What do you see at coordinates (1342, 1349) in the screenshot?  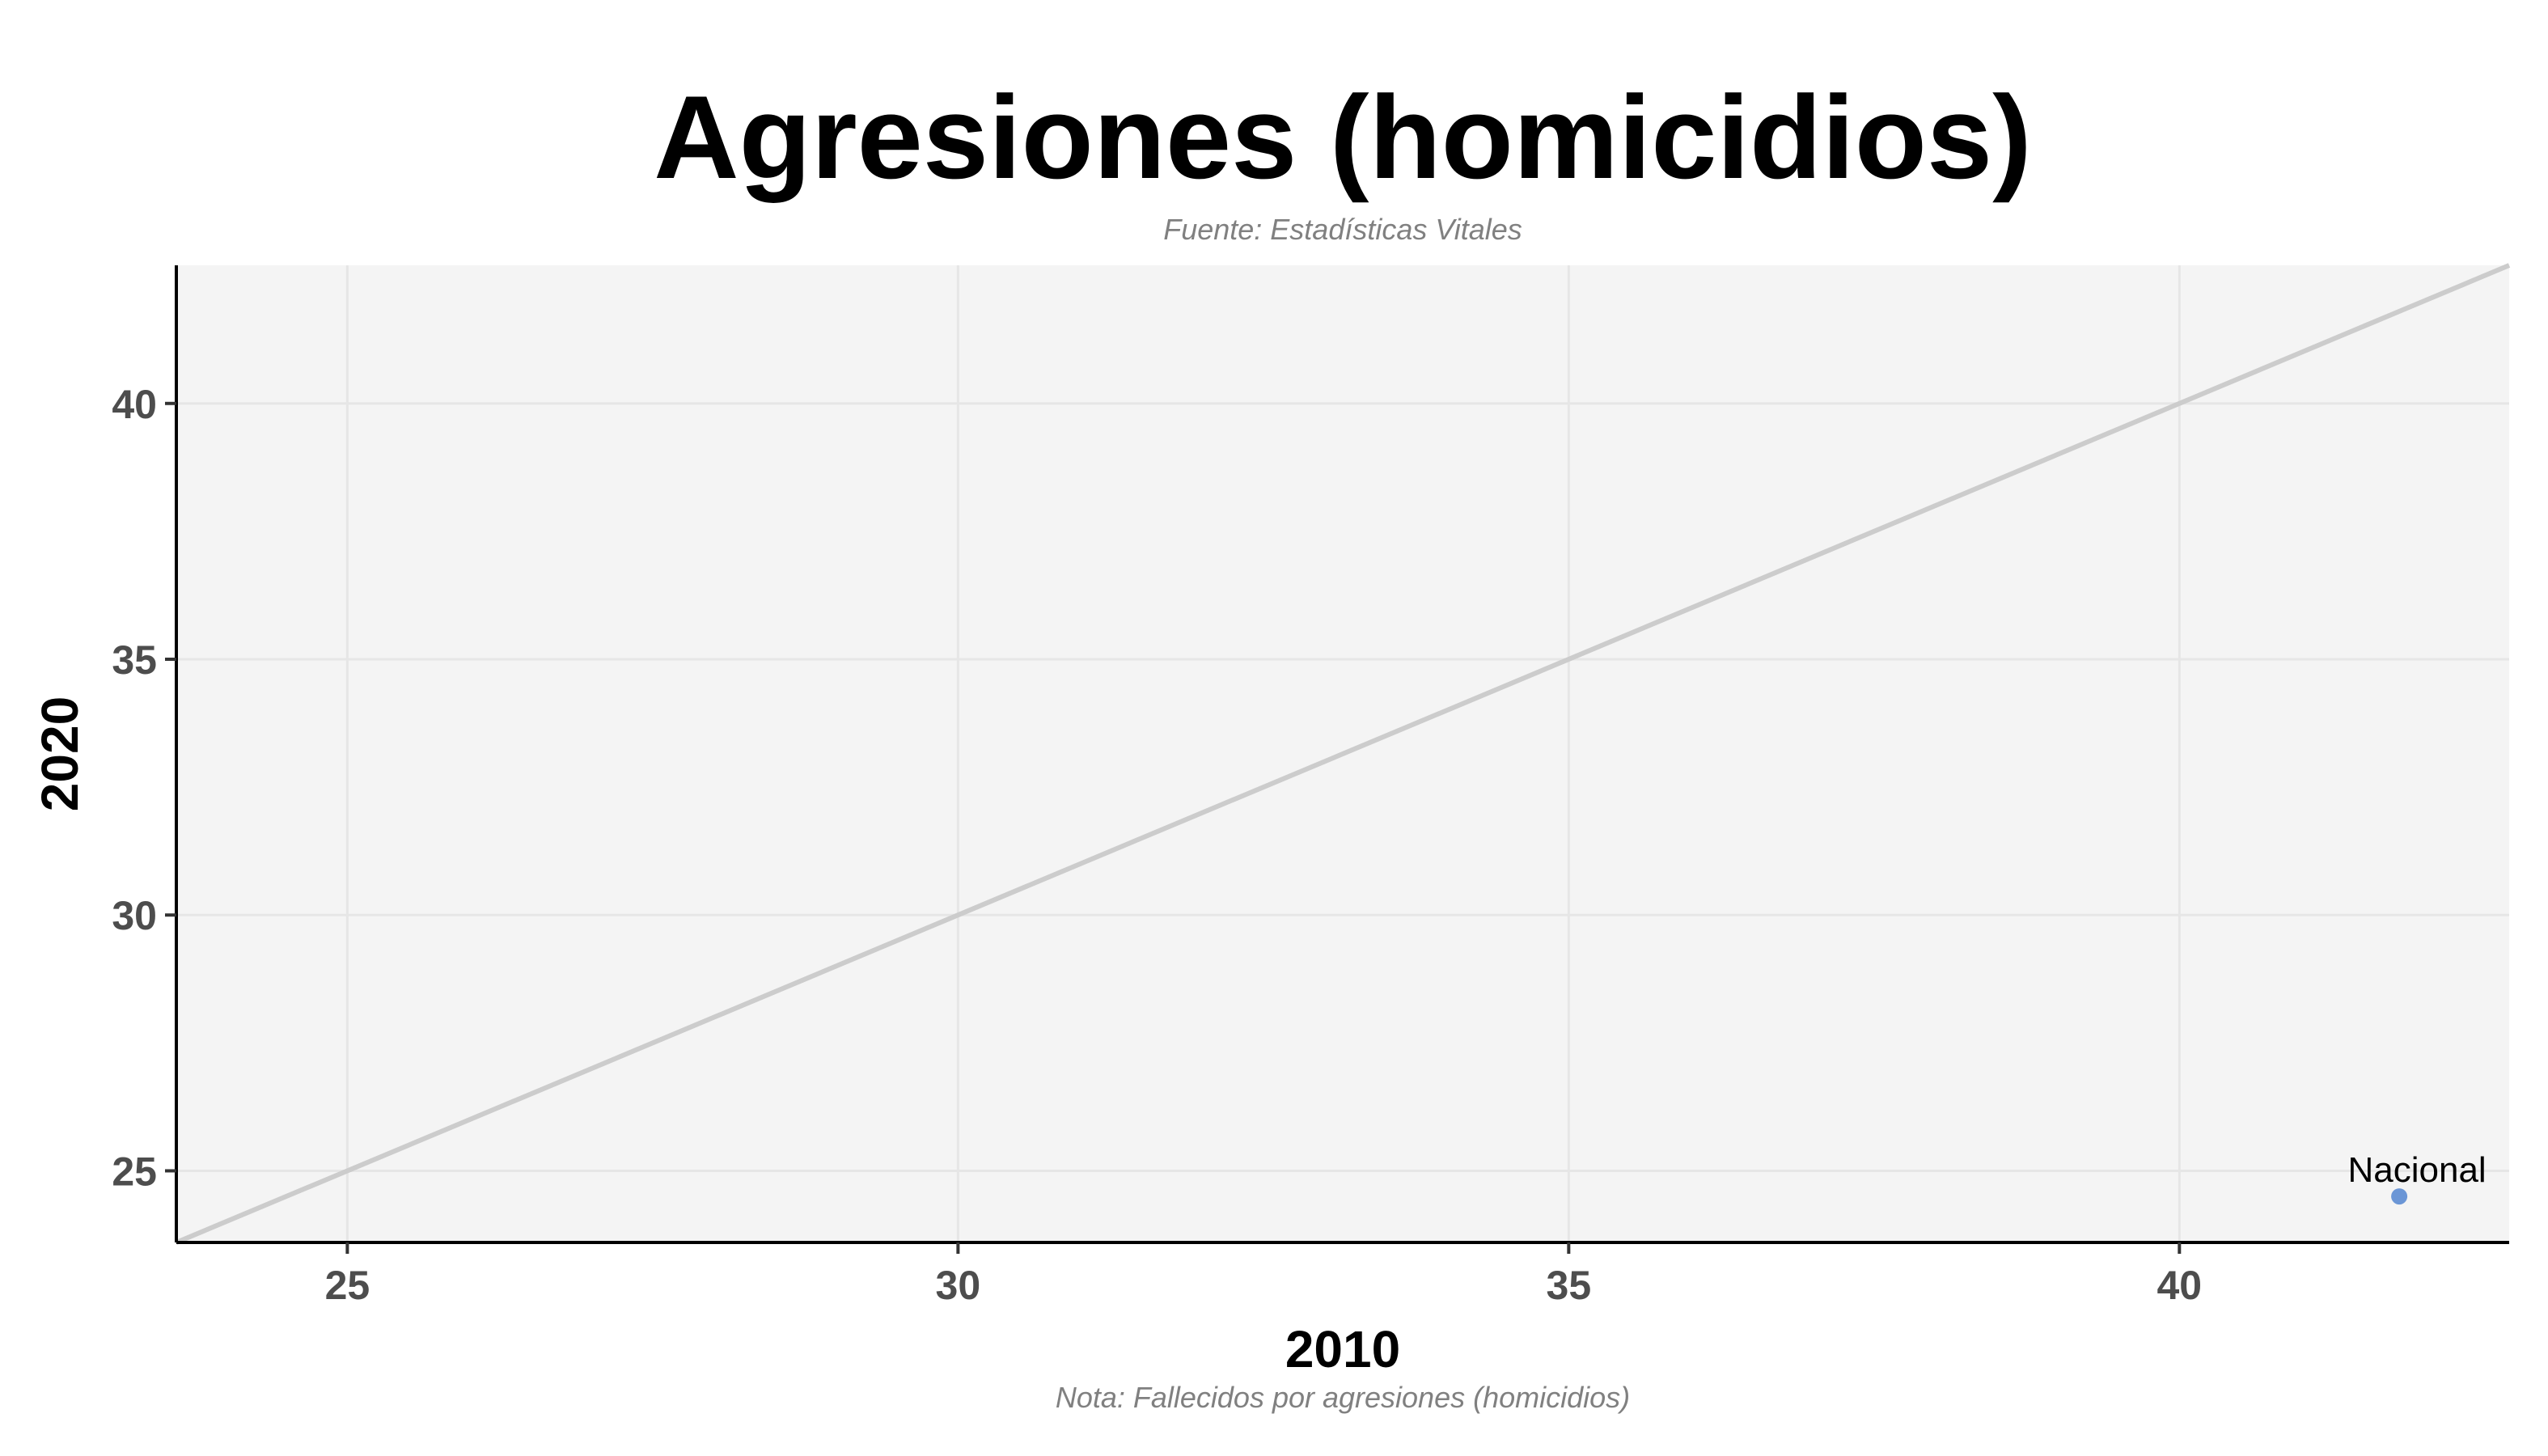 I see `x-axis-title: 2010` at bounding box center [1342, 1349].